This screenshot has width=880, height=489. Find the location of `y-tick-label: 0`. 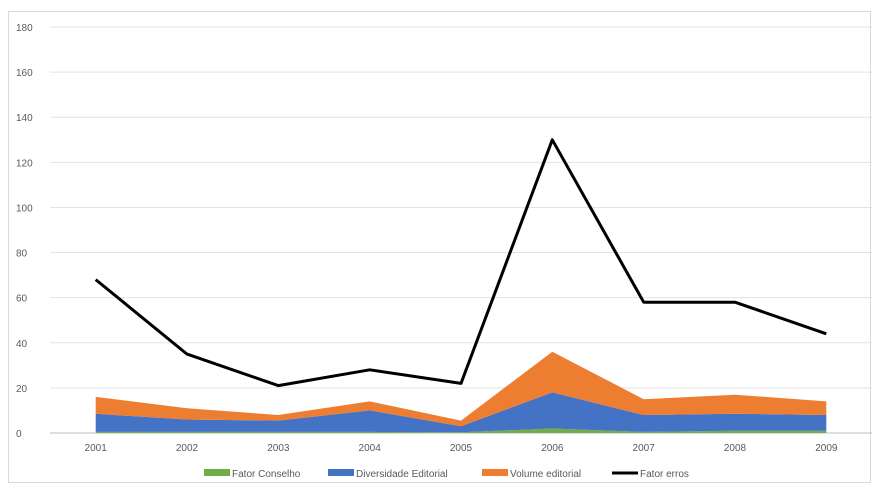

y-tick-label: 0 is located at coordinates (19, 434).